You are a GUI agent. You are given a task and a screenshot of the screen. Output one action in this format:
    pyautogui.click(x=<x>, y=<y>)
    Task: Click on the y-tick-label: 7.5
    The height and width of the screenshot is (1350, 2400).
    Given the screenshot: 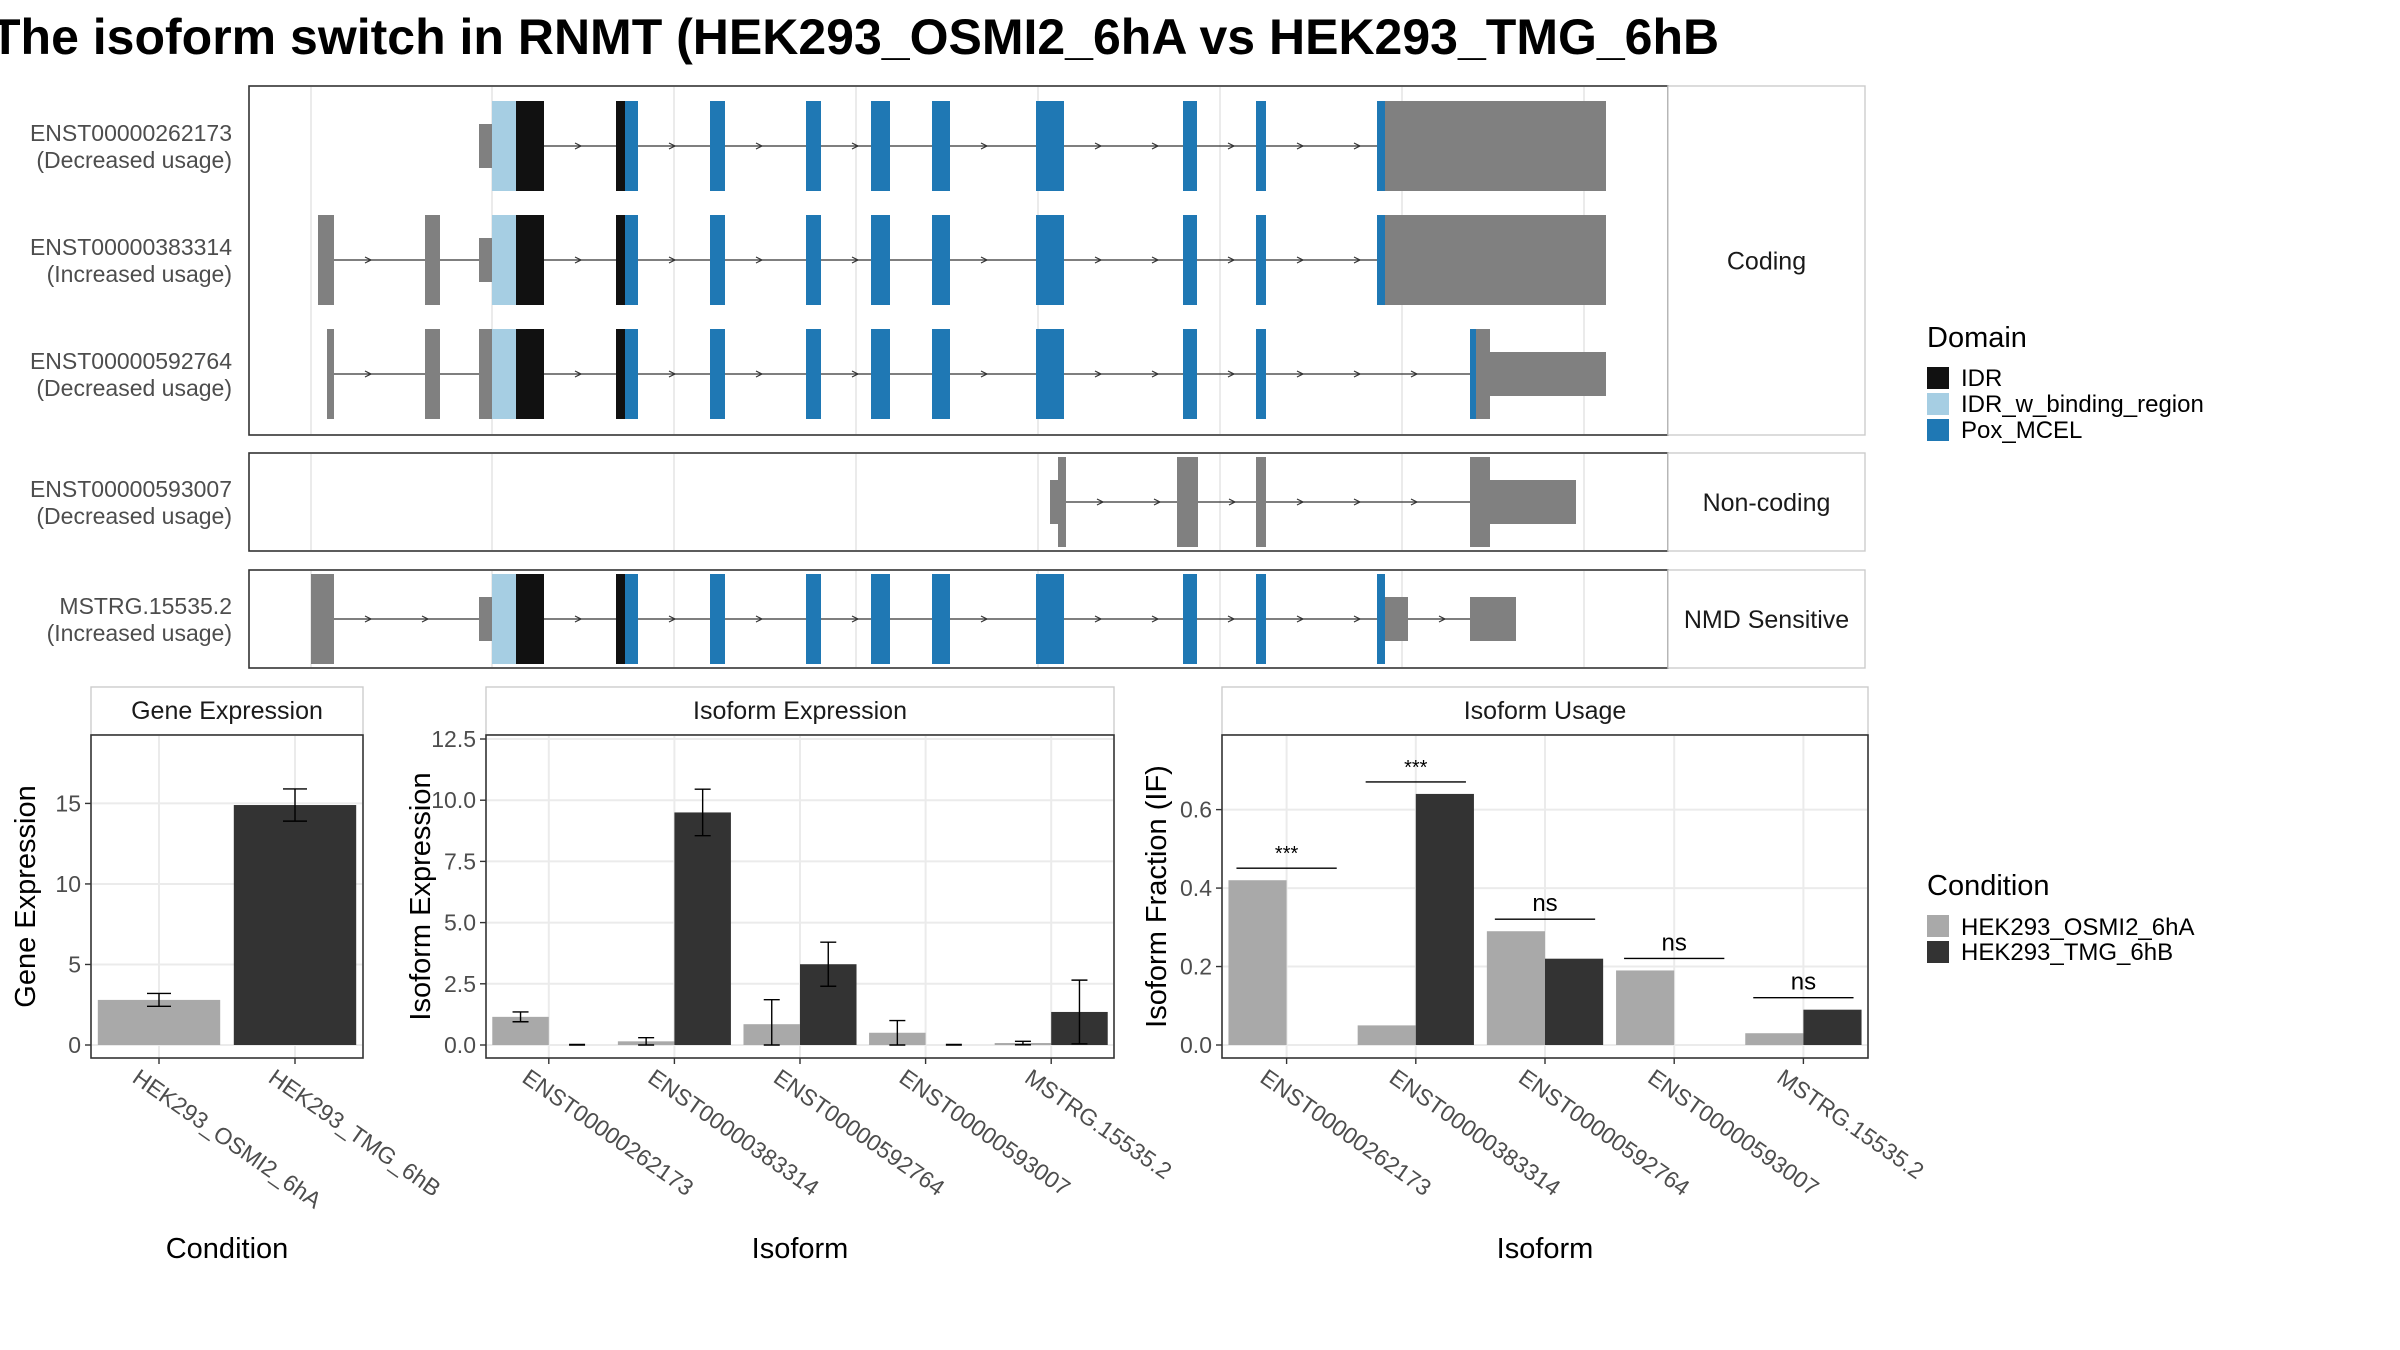 What is the action you would take?
    pyautogui.click(x=460, y=861)
    